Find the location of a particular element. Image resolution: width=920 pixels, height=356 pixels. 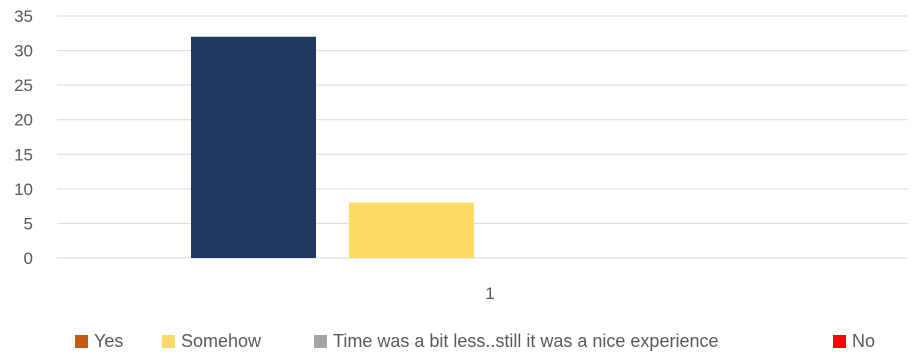

x-axis-ticks: 1 is located at coordinates (489, 293).